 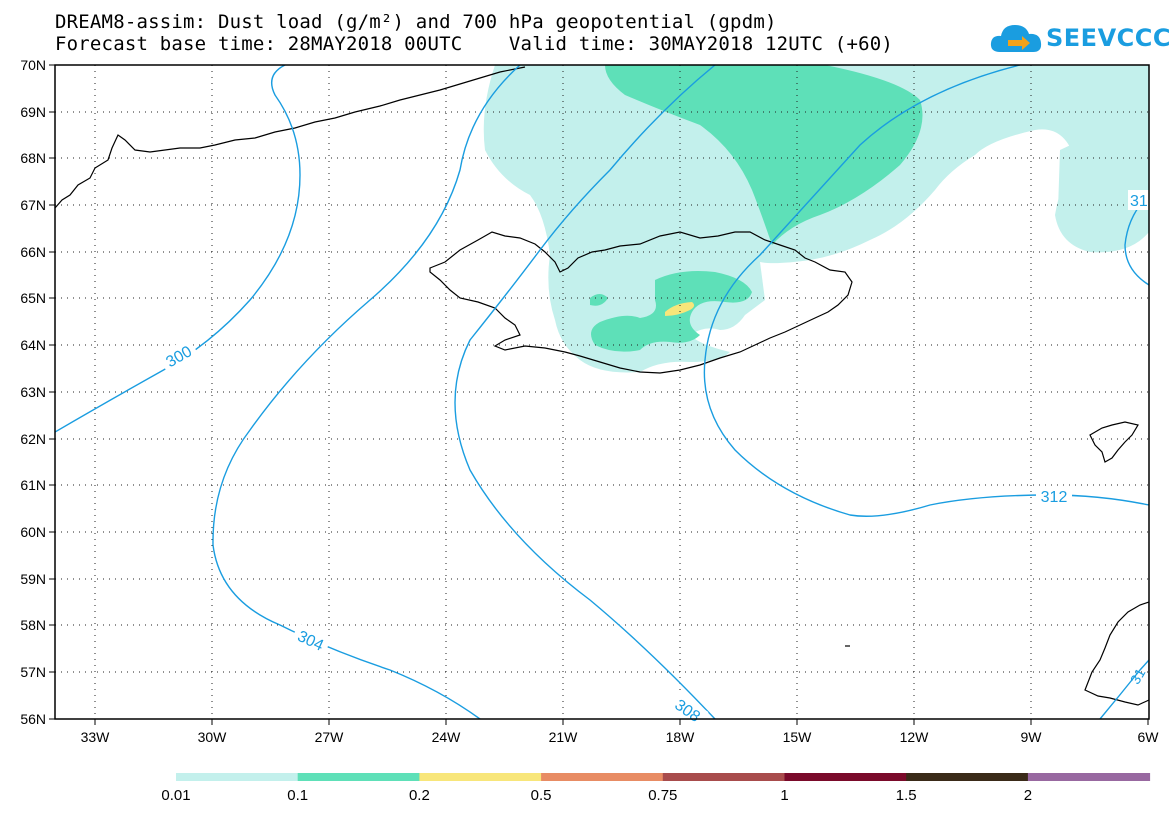 What do you see at coordinates (176, 795) in the screenshot?
I see `colorbar-label: 0.01` at bounding box center [176, 795].